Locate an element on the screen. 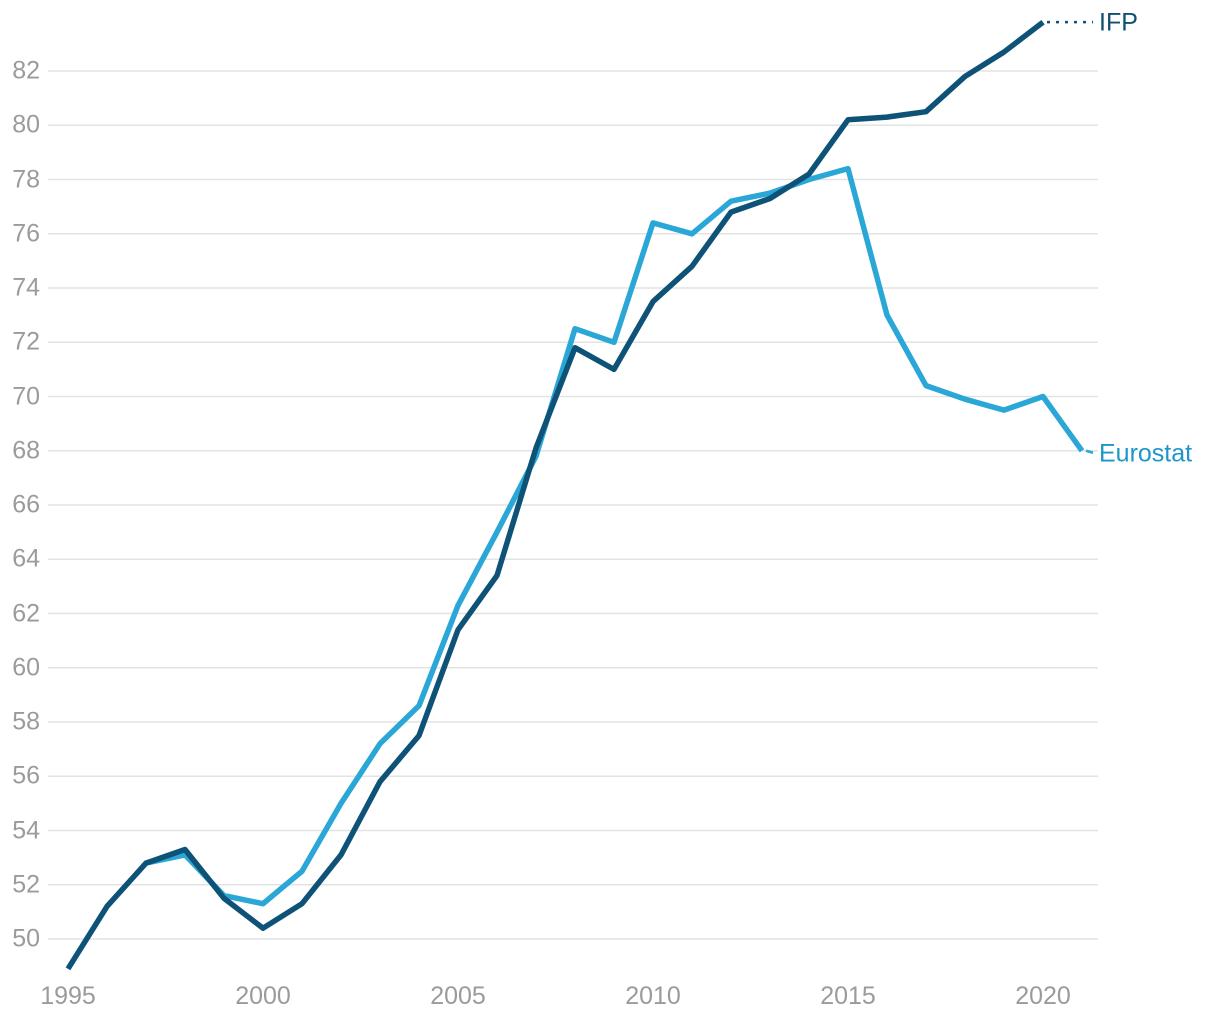 The width and height of the screenshot is (1220, 1020). y-tick-label: 78 is located at coordinates (26, 179).